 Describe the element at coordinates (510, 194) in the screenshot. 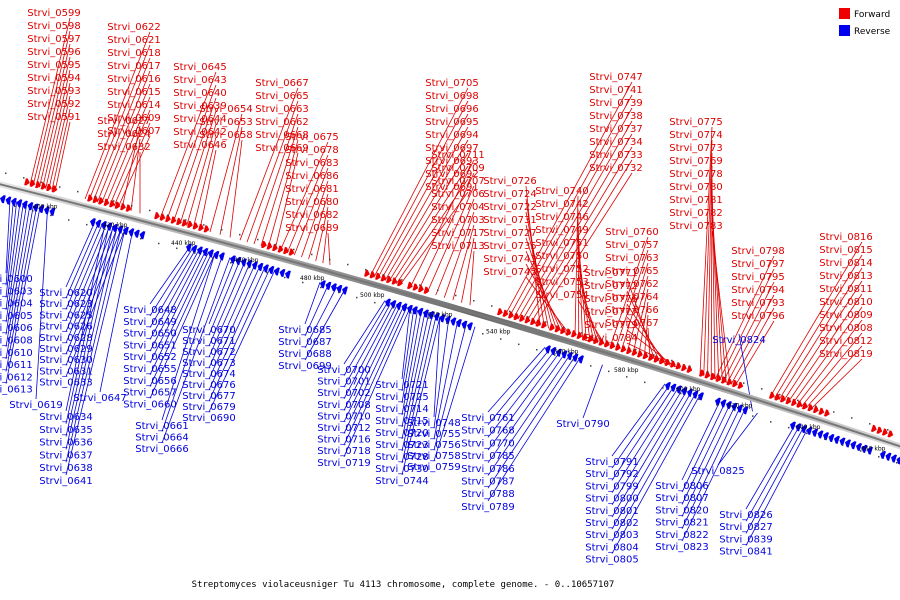

I see `gene-label: Strvi_0724` at that location.